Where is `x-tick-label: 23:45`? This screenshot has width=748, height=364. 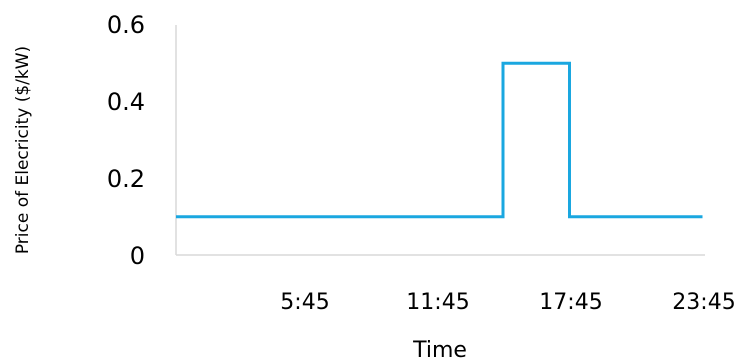 x-tick-label: 23:45 is located at coordinates (703, 302).